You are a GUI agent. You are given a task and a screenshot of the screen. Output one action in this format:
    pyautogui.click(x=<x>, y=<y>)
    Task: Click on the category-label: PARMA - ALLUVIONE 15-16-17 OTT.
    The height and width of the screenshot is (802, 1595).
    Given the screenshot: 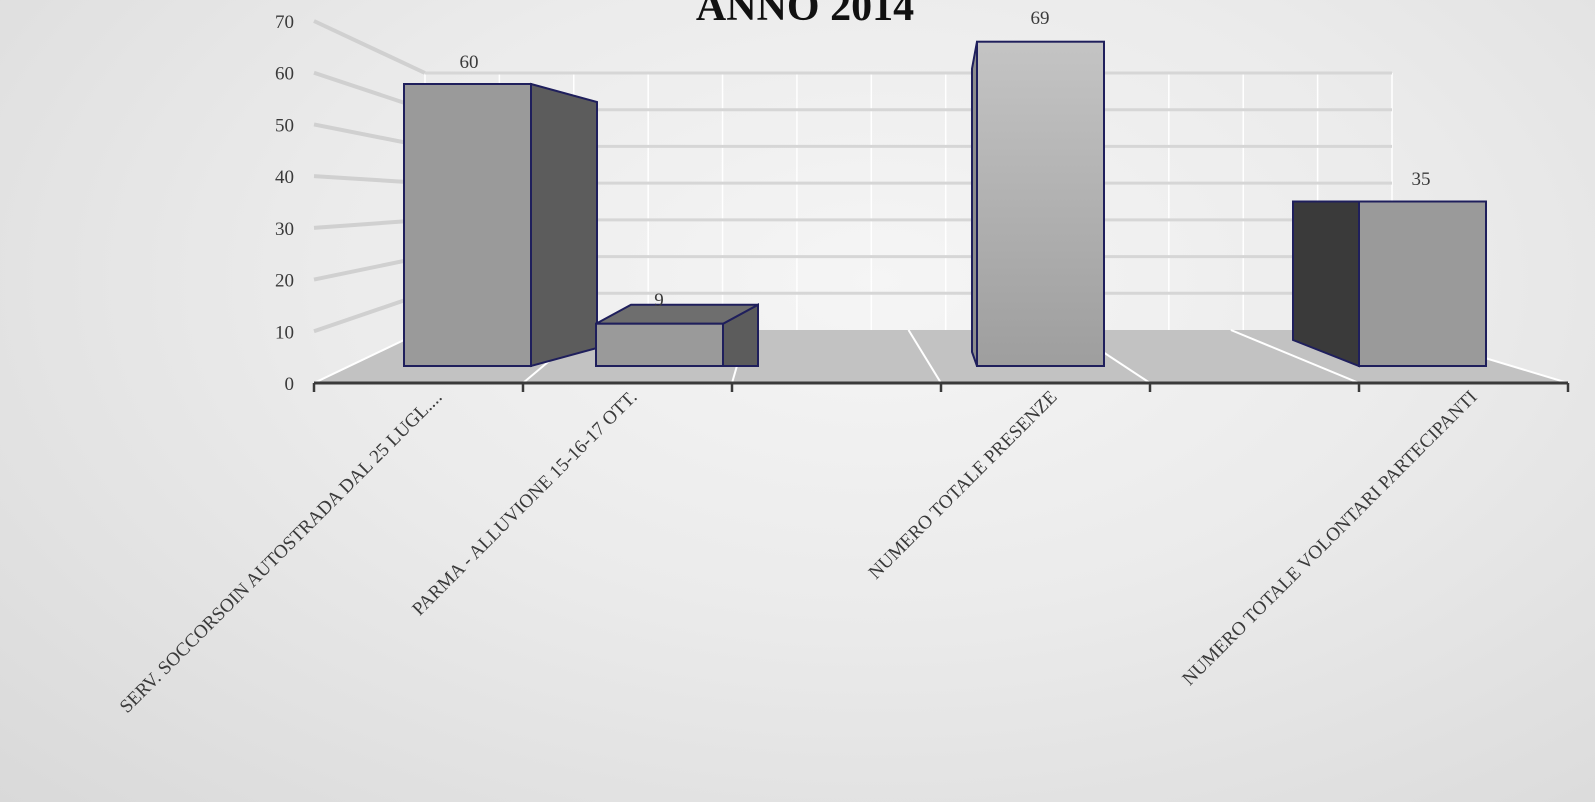 What is the action you would take?
    pyautogui.click(x=524, y=503)
    